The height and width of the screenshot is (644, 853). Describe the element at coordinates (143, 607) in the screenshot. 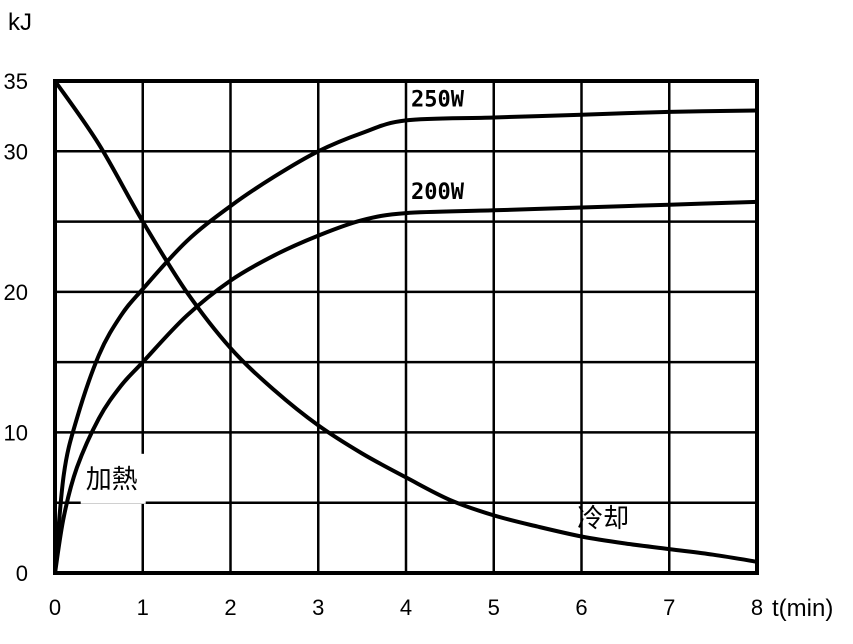

I see `x-tick-label: 1` at that location.